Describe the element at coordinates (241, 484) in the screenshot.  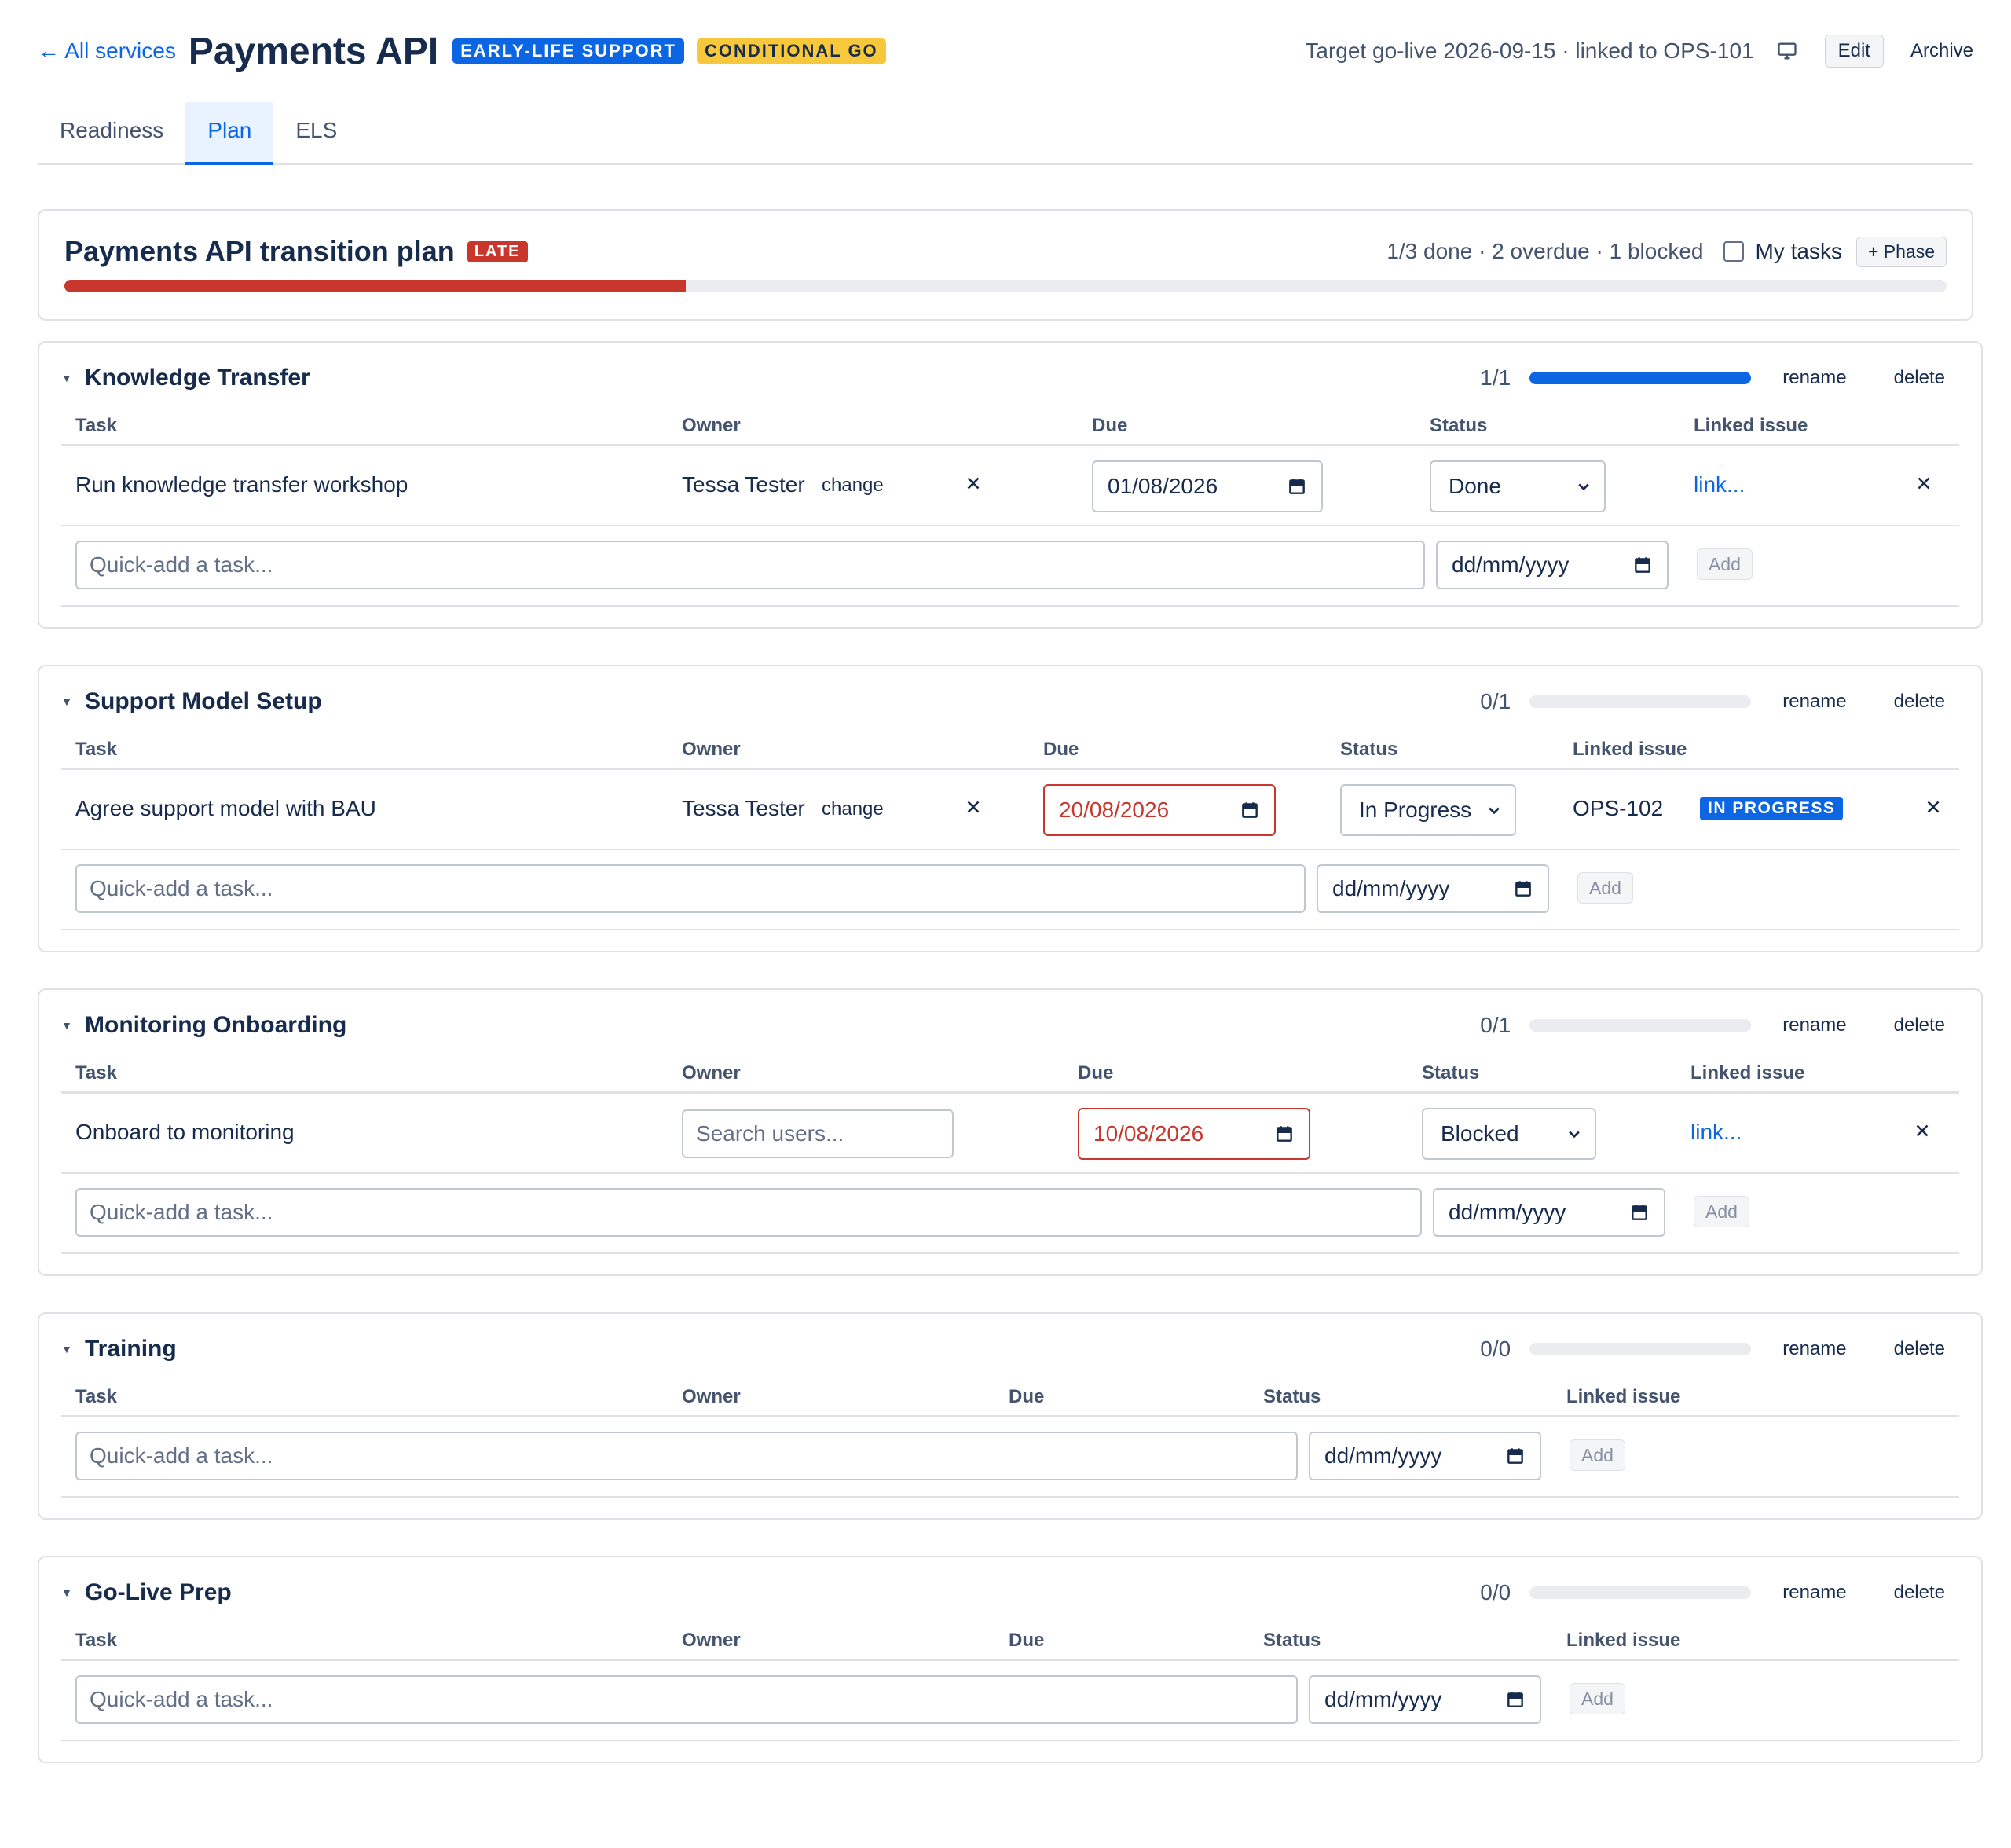
I see `task-title: Run knowledge transfer workshop` at that location.